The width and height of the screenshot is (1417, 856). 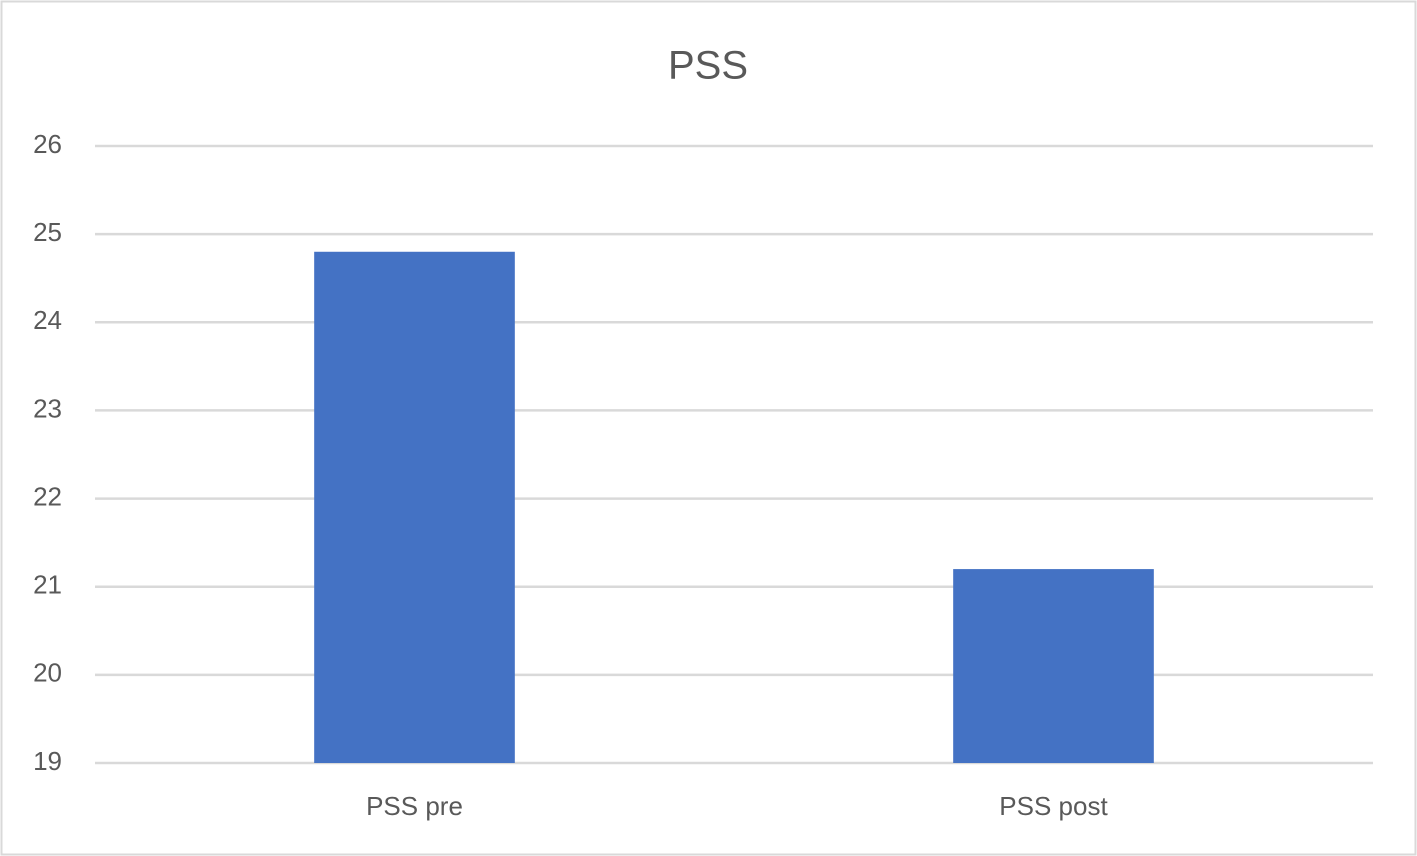 I want to click on y-tick-label: 19, so click(x=47, y=761).